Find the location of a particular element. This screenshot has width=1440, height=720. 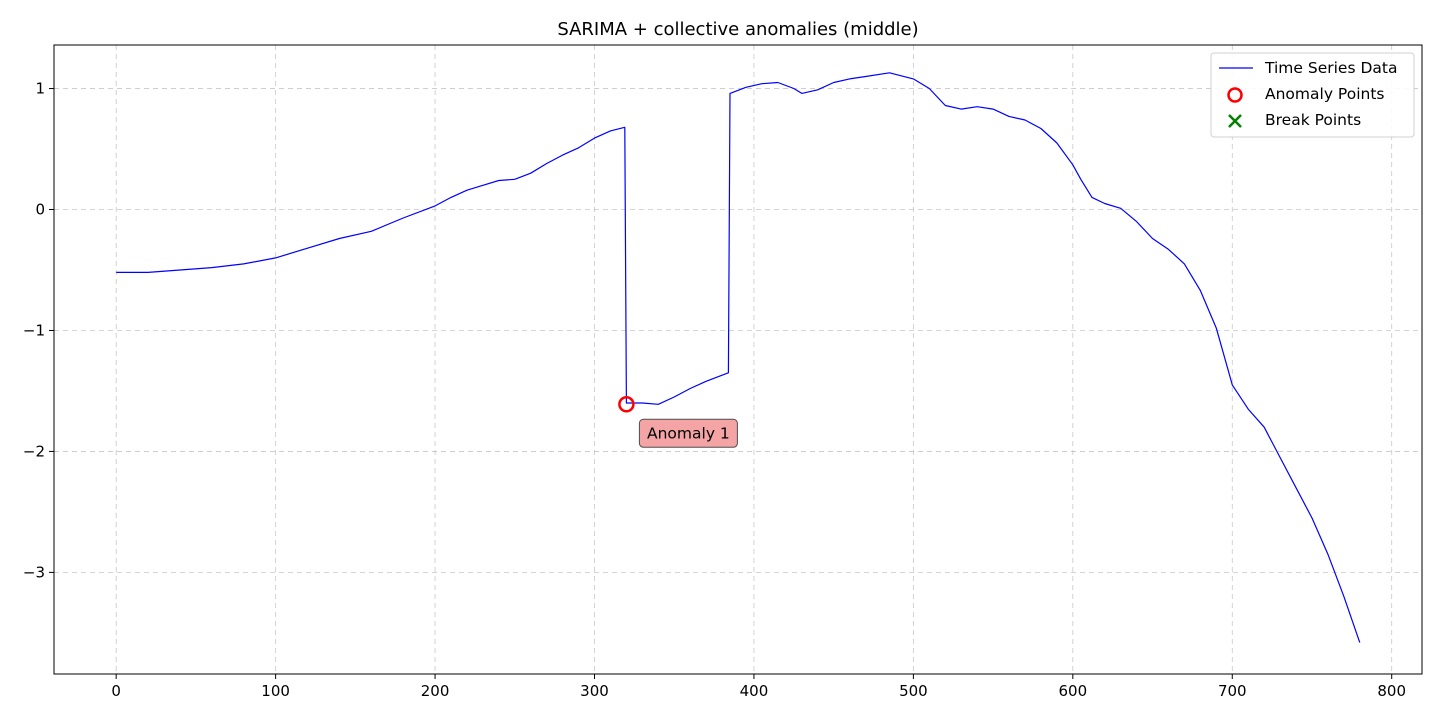

x-tick-label: 600 is located at coordinates (1073, 691).